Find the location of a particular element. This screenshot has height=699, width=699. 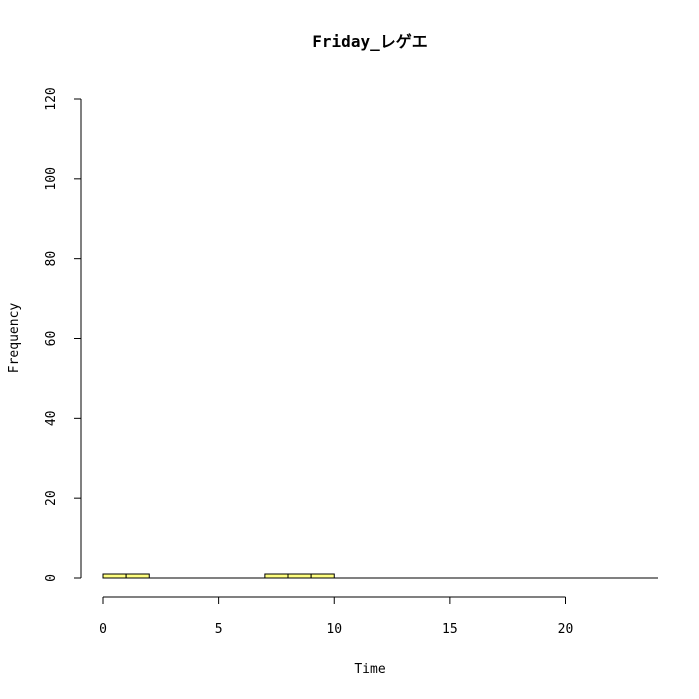

y-tick-label: 0 is located at coordinates (51, 578).